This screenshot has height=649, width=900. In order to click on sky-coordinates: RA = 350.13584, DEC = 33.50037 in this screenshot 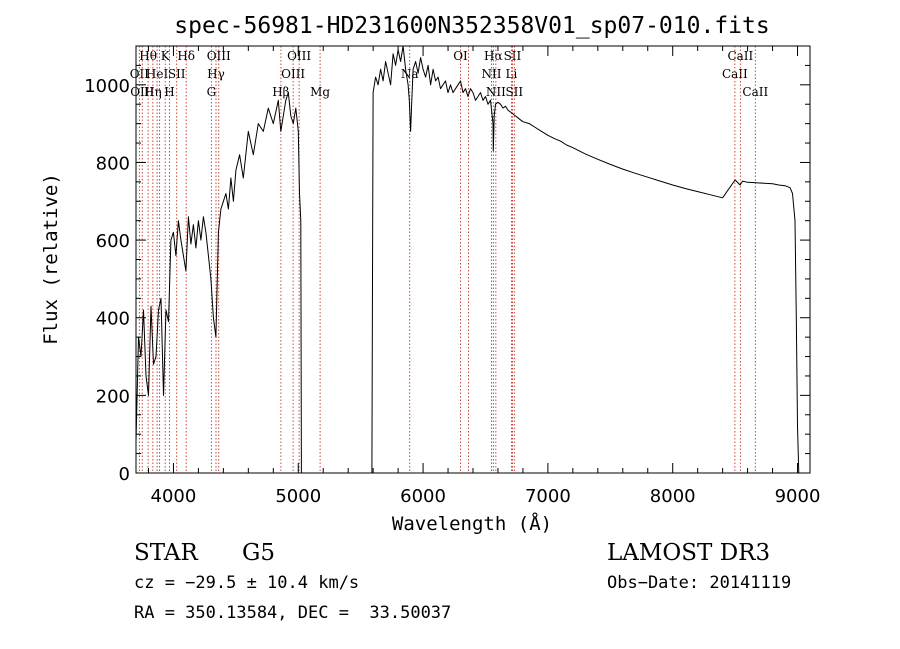, I will do `click(293, 613)`.